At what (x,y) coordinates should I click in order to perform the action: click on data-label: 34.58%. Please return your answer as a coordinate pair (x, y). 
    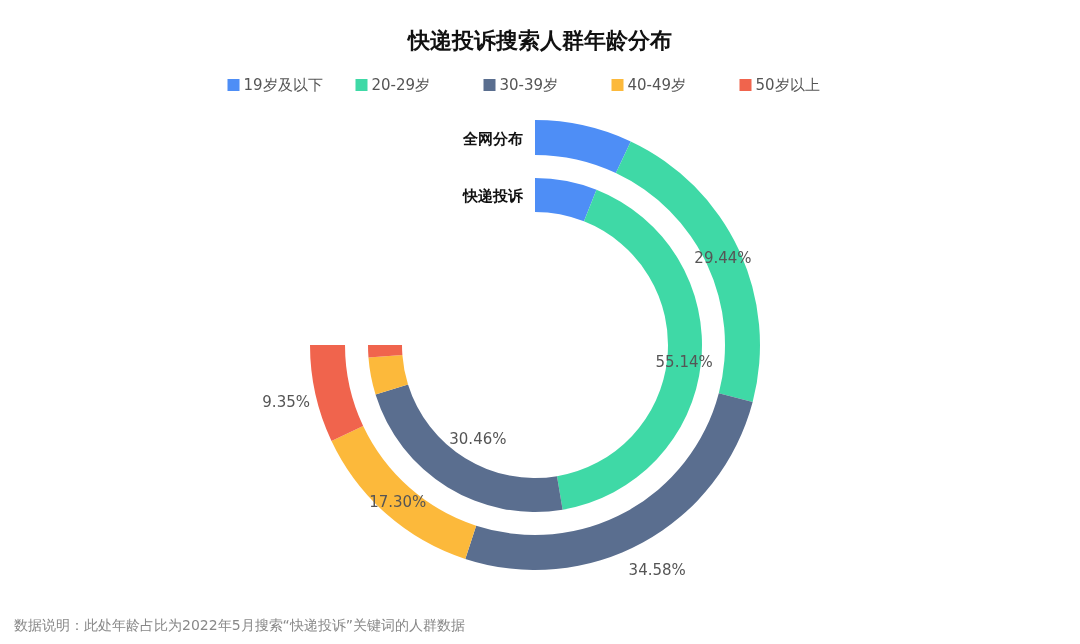
    Looking at the image, I should click on (657, 569).